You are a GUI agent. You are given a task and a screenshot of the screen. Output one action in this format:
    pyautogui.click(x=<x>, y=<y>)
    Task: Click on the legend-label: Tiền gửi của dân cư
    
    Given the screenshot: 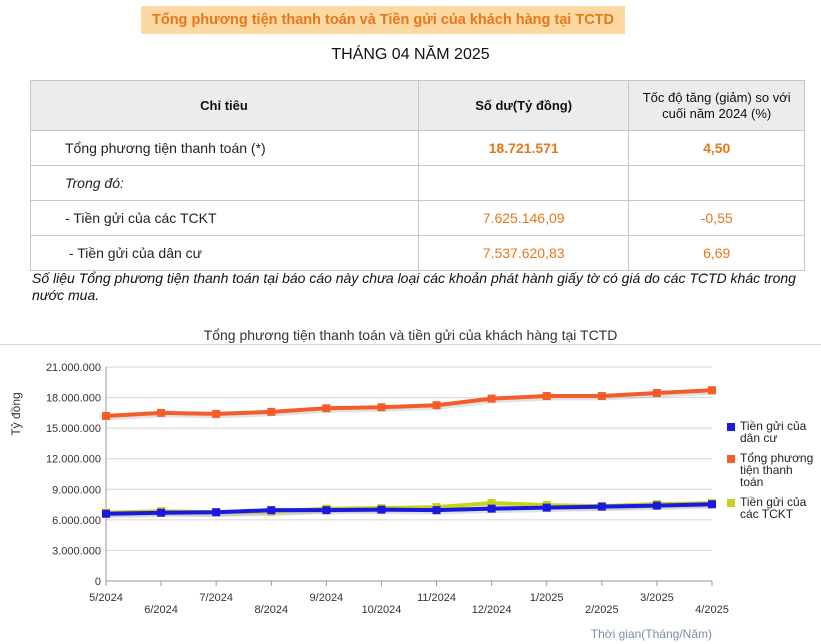 What is the action you would take?
    pyautogui.click(x=773, y=432)
    